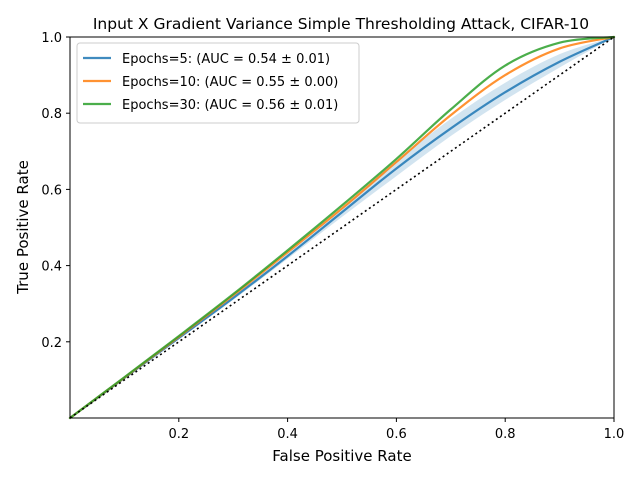  I want to click on x-tick-label: 0.8, so click(505, 434).